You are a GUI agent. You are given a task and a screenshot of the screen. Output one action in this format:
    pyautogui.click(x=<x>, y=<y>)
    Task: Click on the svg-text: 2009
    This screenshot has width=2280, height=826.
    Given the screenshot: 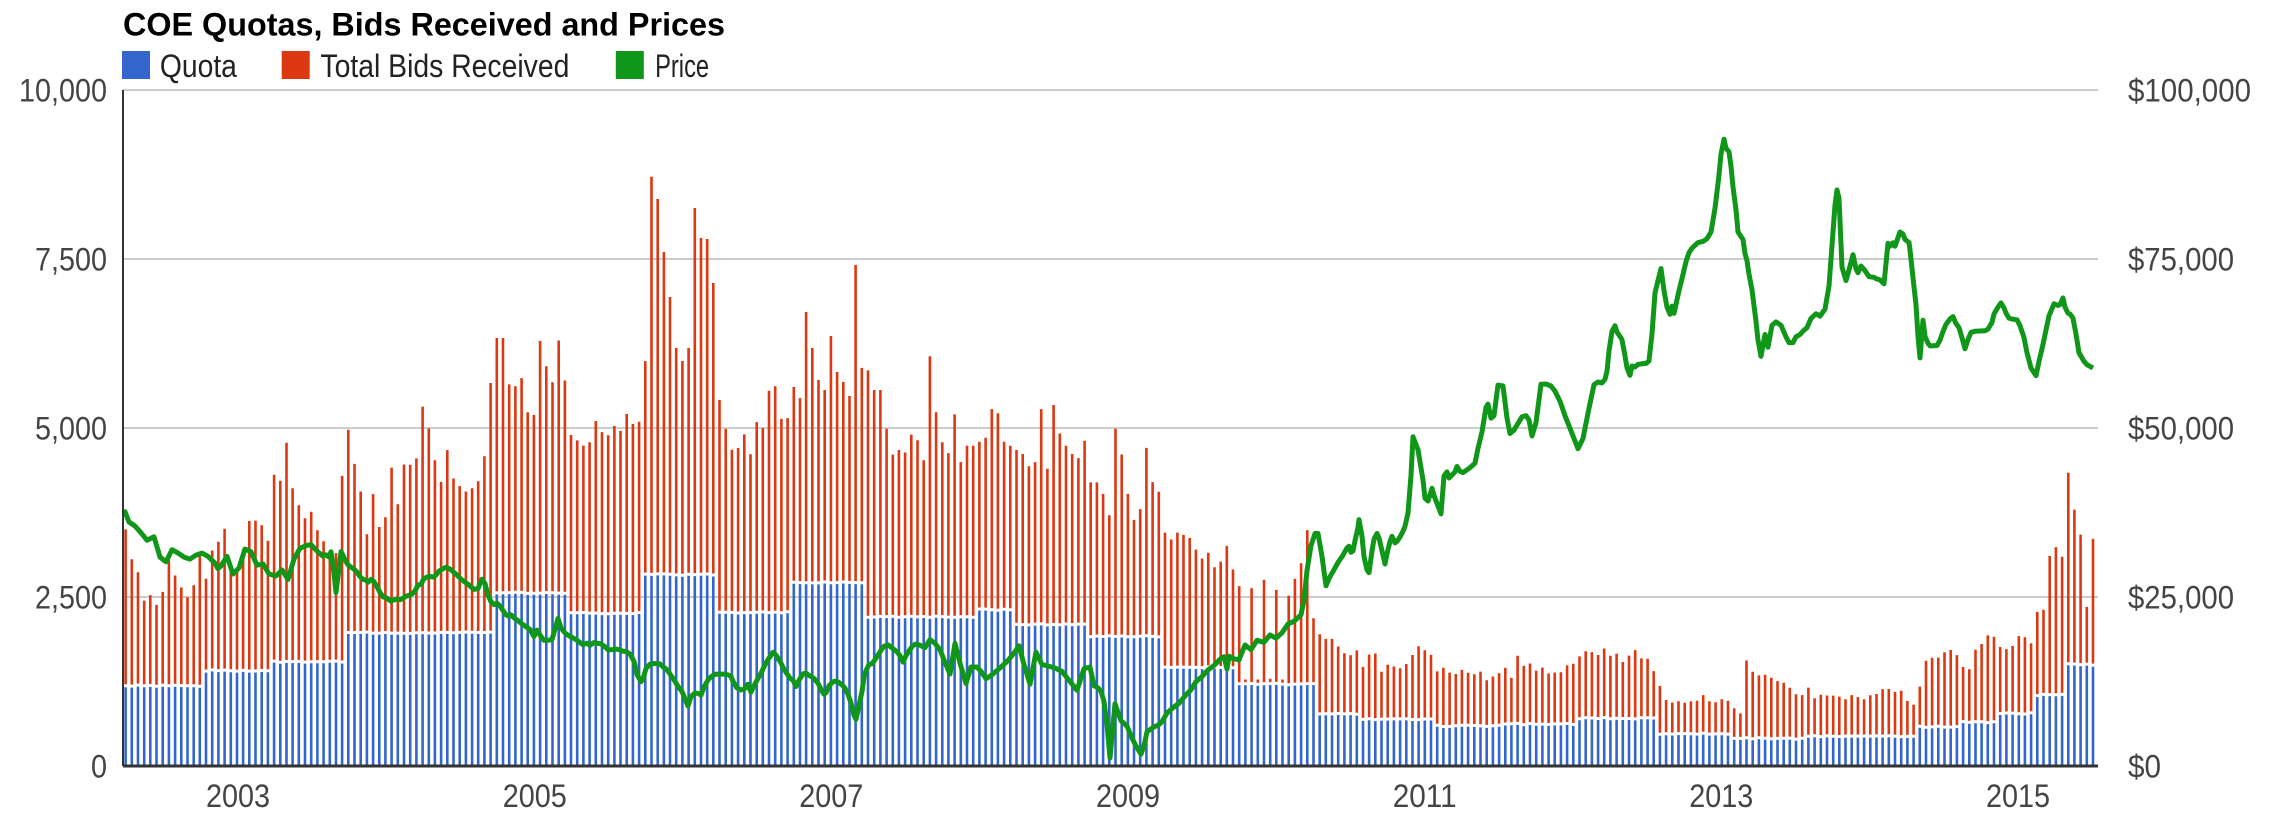 What is the action you would take?
    pyautogui.click(x=1128, y=796)
    